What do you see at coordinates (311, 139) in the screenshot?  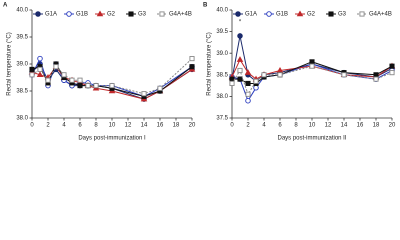 I see `x-axis-title: Days post-immunization II` at bounding box center [311, 139].